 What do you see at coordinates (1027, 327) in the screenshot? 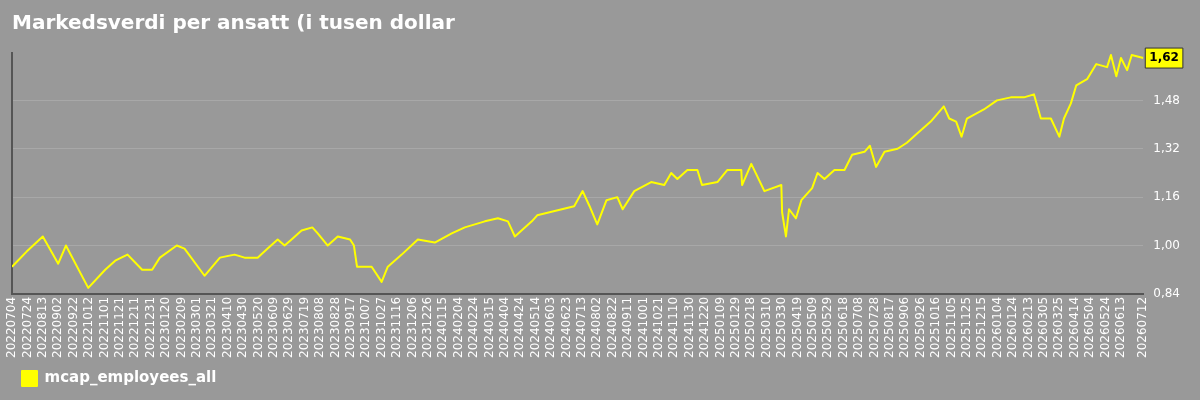
I see `x-tick-label: 20260213` at bounding box center [1027, 327].